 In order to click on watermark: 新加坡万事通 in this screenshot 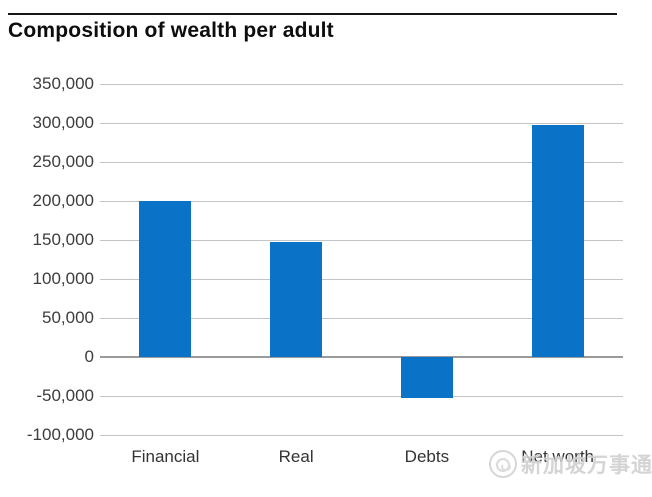, I will do `click(570, 464)`.